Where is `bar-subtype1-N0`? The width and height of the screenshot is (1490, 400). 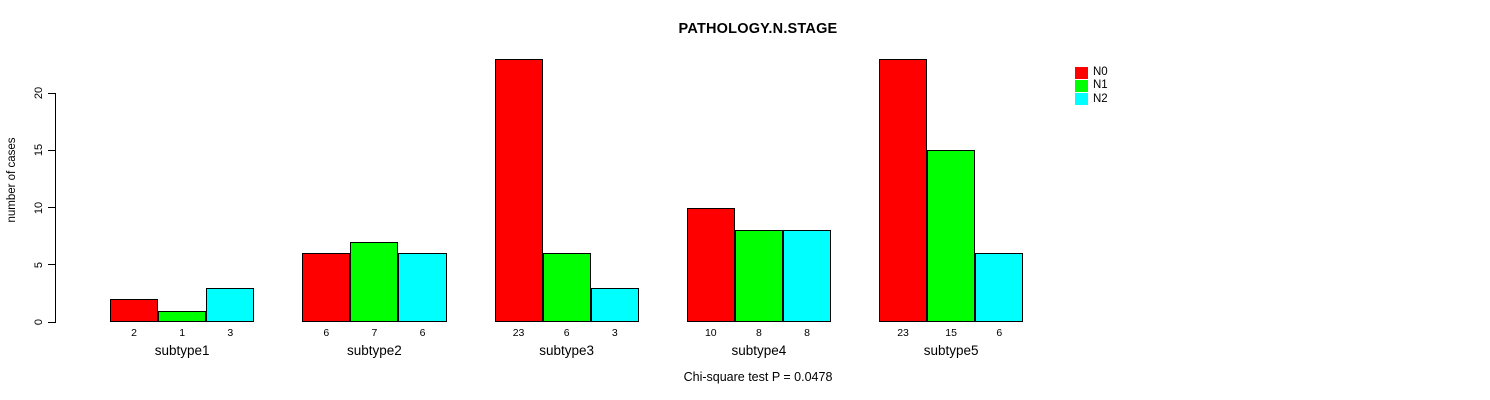 bar-subtype1-N0 is located at coordinates (134, 310).